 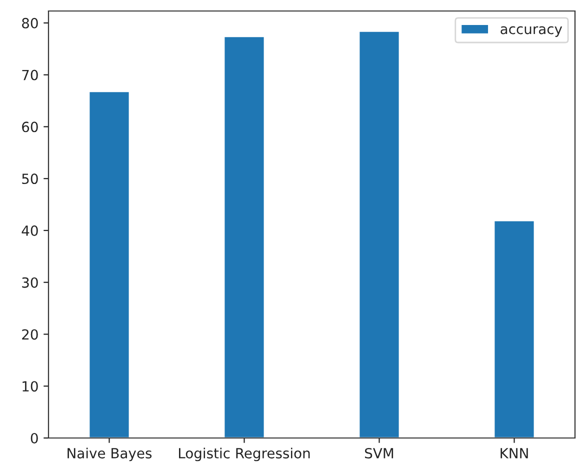 I want to click on y-tick-label: 80, so click(x=30, y=23).